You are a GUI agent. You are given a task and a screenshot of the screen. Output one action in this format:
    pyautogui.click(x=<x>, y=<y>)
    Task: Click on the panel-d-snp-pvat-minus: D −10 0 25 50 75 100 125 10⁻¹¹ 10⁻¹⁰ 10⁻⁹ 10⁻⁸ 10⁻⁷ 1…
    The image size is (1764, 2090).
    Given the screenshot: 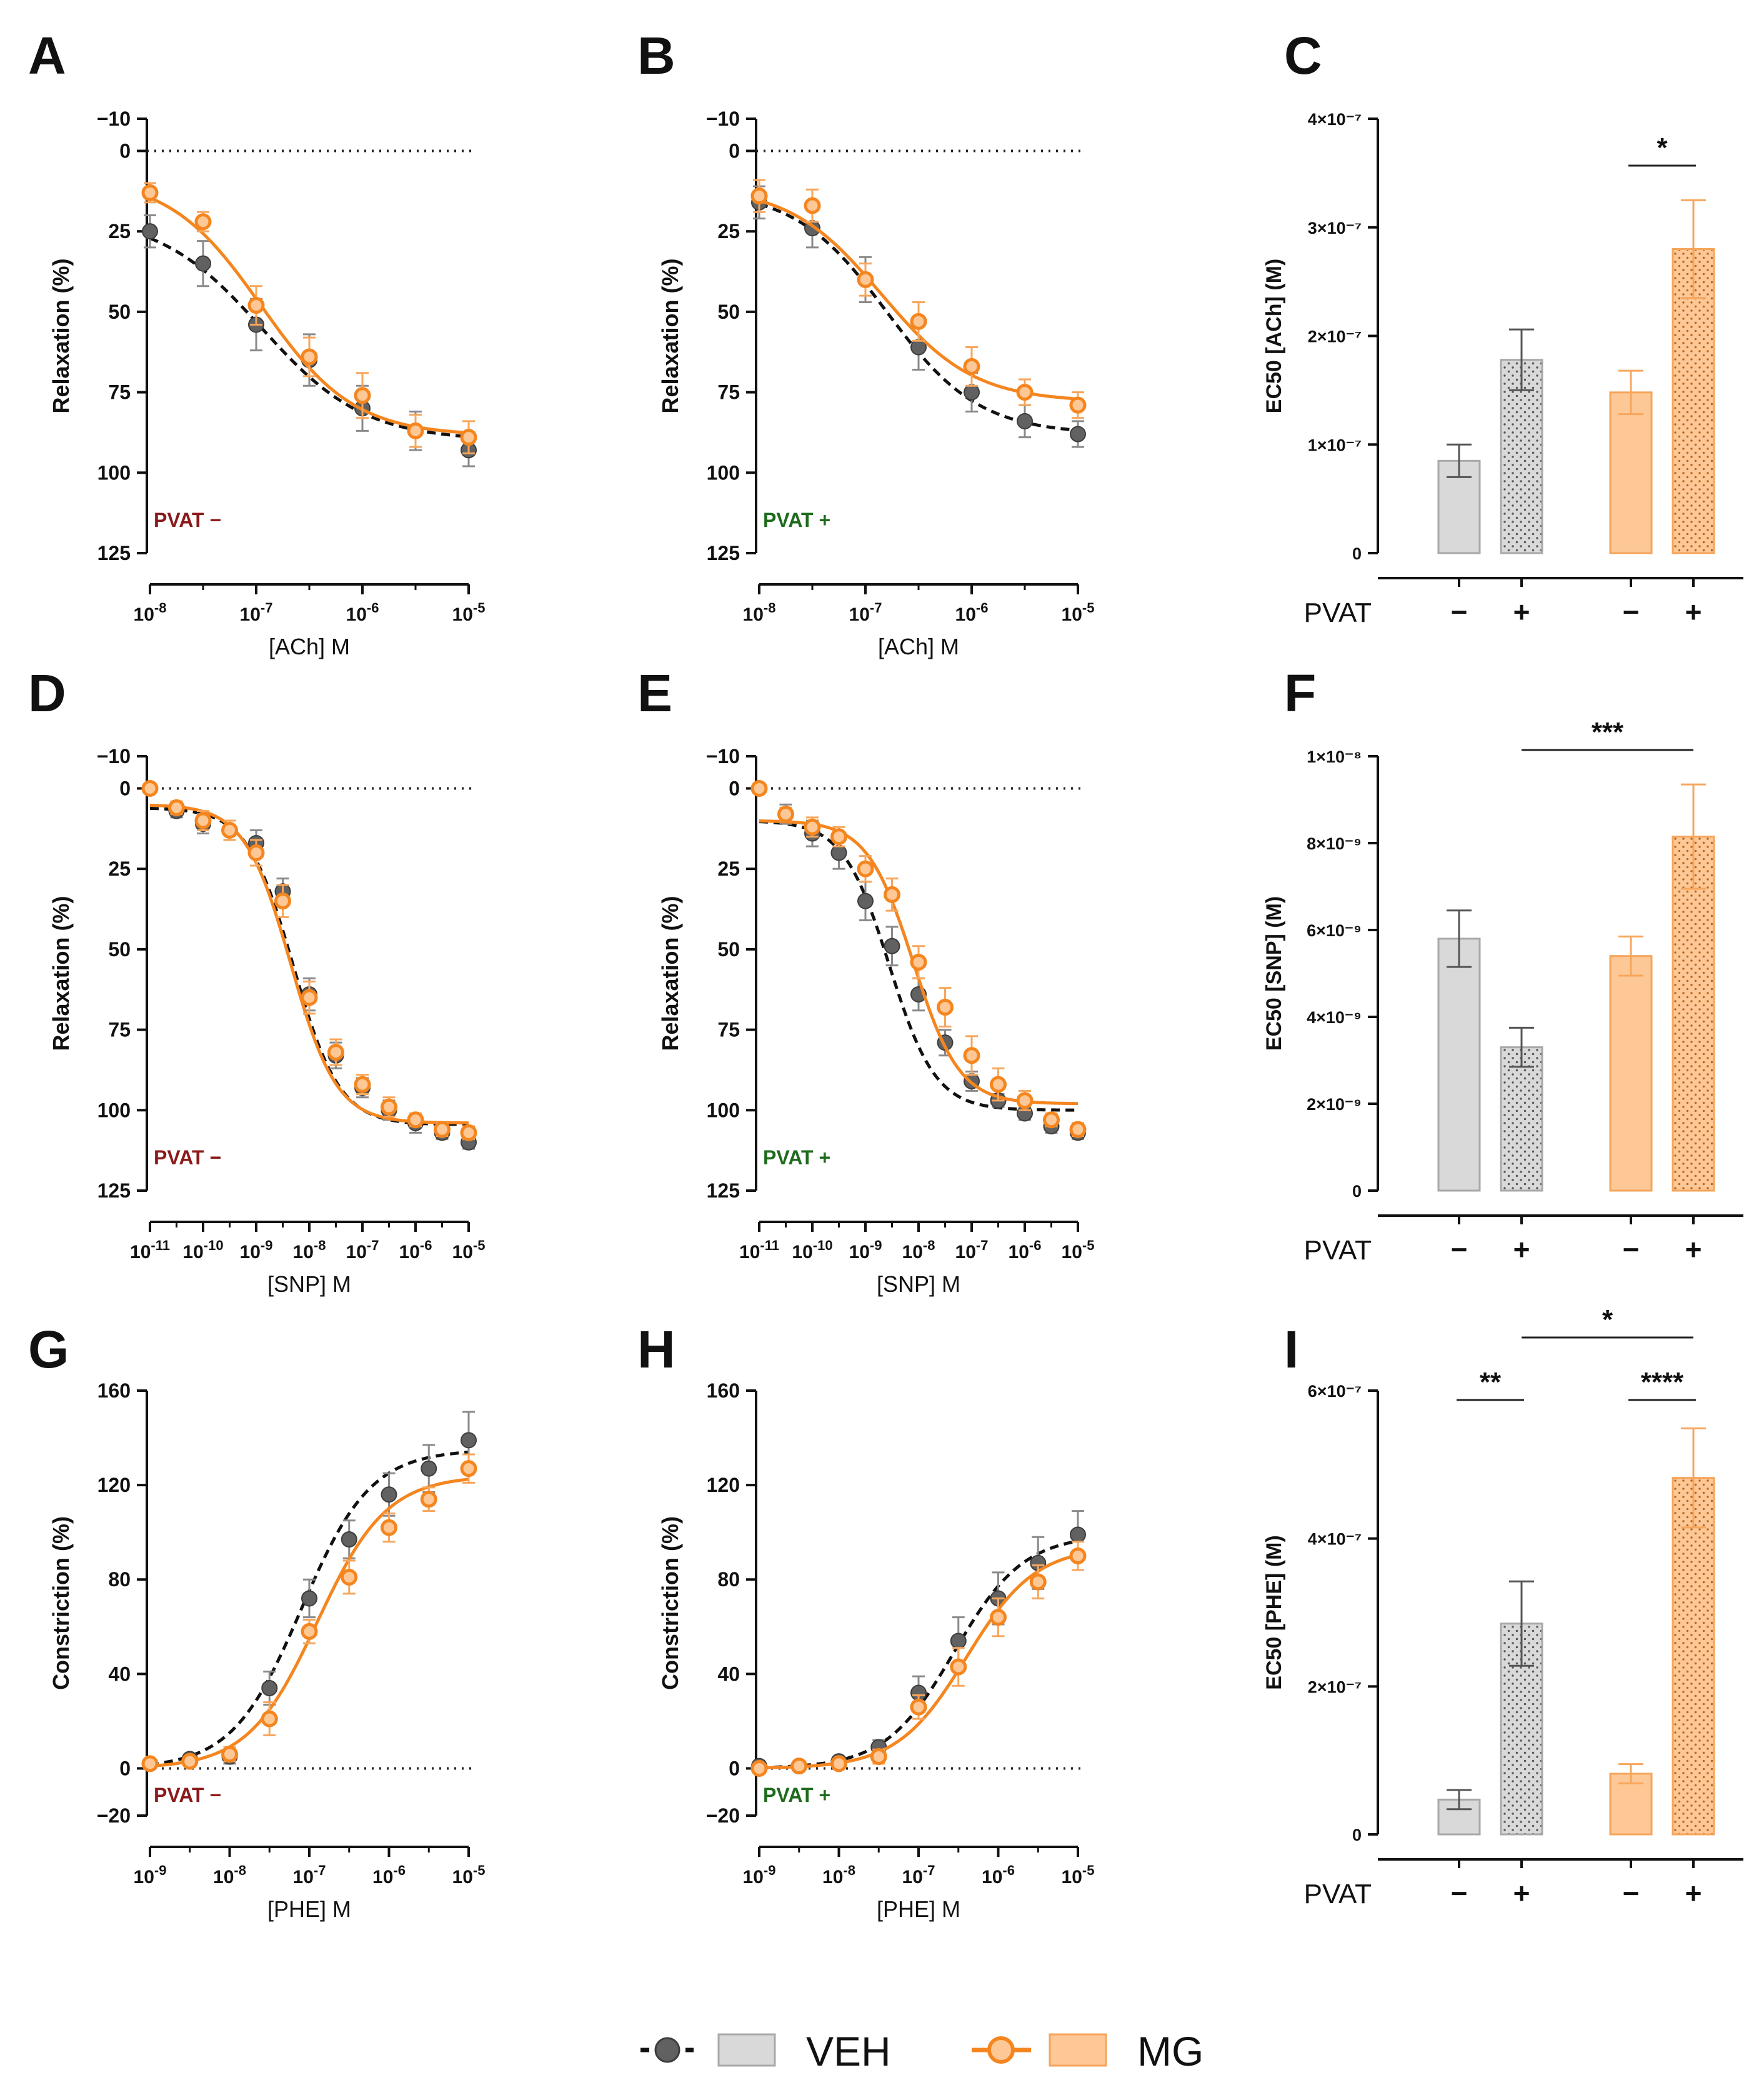 What is the action you would take?
    pyautogui.click(x=256, y=981)
    